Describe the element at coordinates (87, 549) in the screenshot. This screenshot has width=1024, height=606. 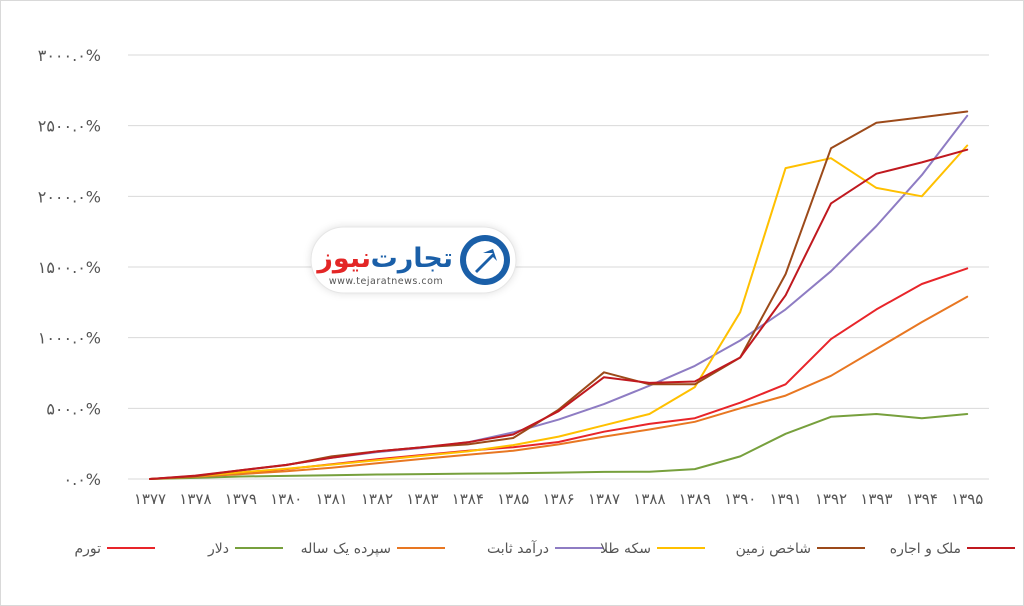
I see `legend-label: تورم` at that location.